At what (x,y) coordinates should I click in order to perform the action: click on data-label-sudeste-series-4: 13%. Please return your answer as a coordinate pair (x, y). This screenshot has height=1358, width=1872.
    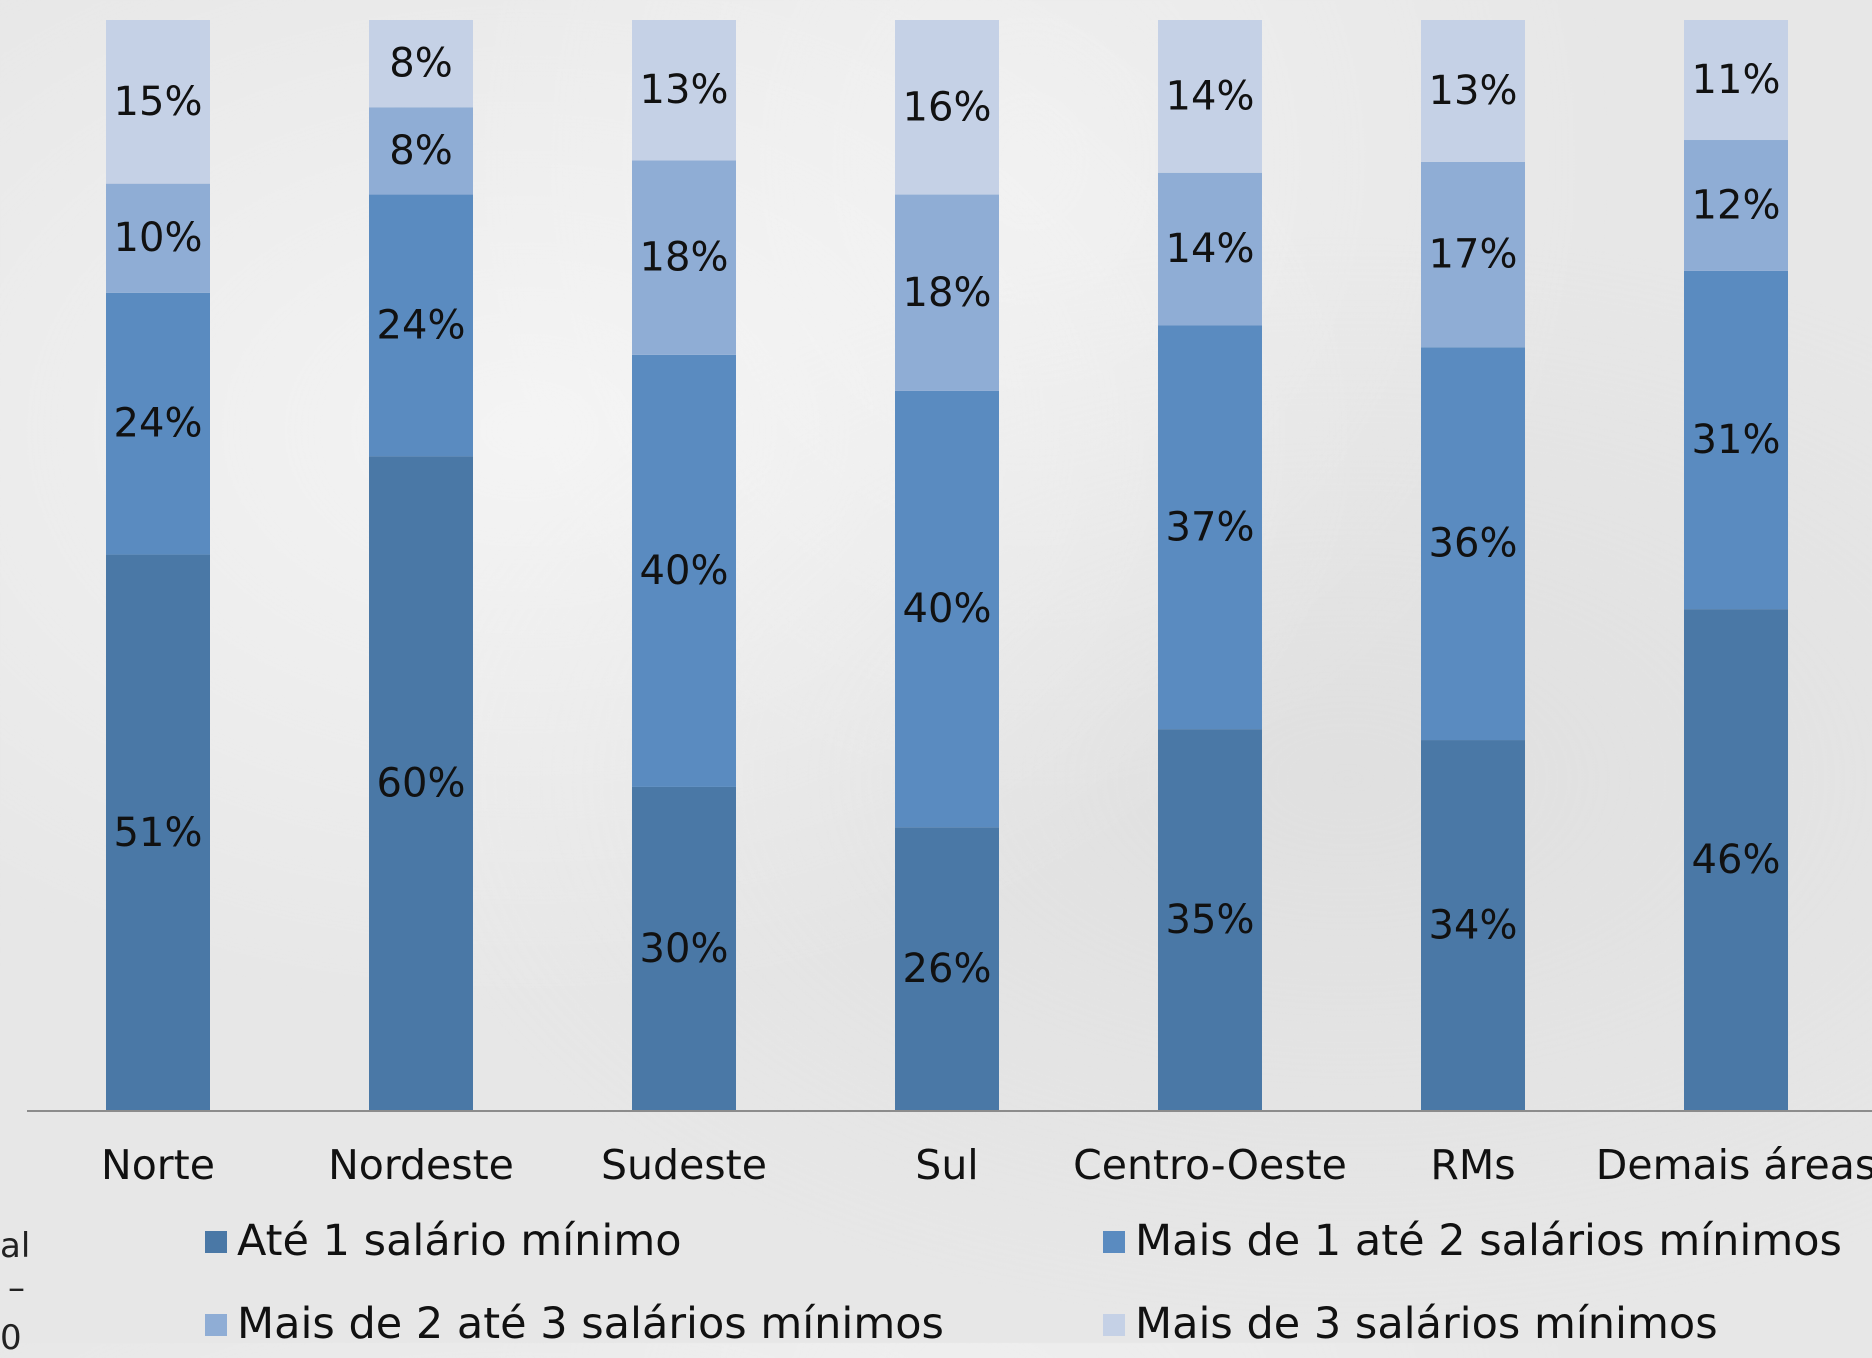
    Looking at the image, I should click on (684, 90).